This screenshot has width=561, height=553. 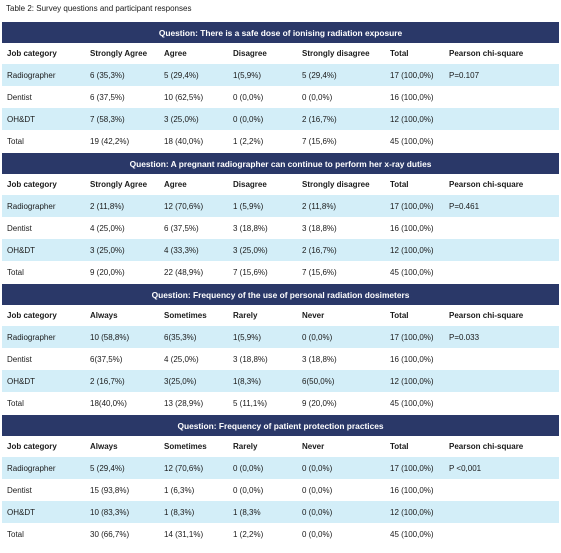 What do you see at coordinates (262, 228) in the screenshot?
I see `response-cell-3: 3 (18,8%)` at bounding box center [262, 228].